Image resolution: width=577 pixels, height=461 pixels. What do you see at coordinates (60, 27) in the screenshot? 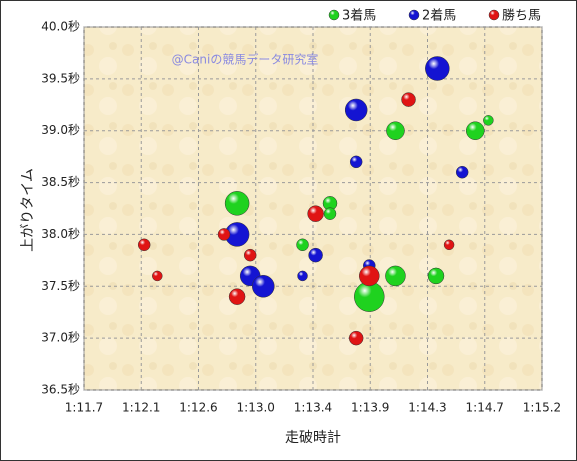
I see `y-tick-label: 40.0秒` at bounding box center [60, 27].